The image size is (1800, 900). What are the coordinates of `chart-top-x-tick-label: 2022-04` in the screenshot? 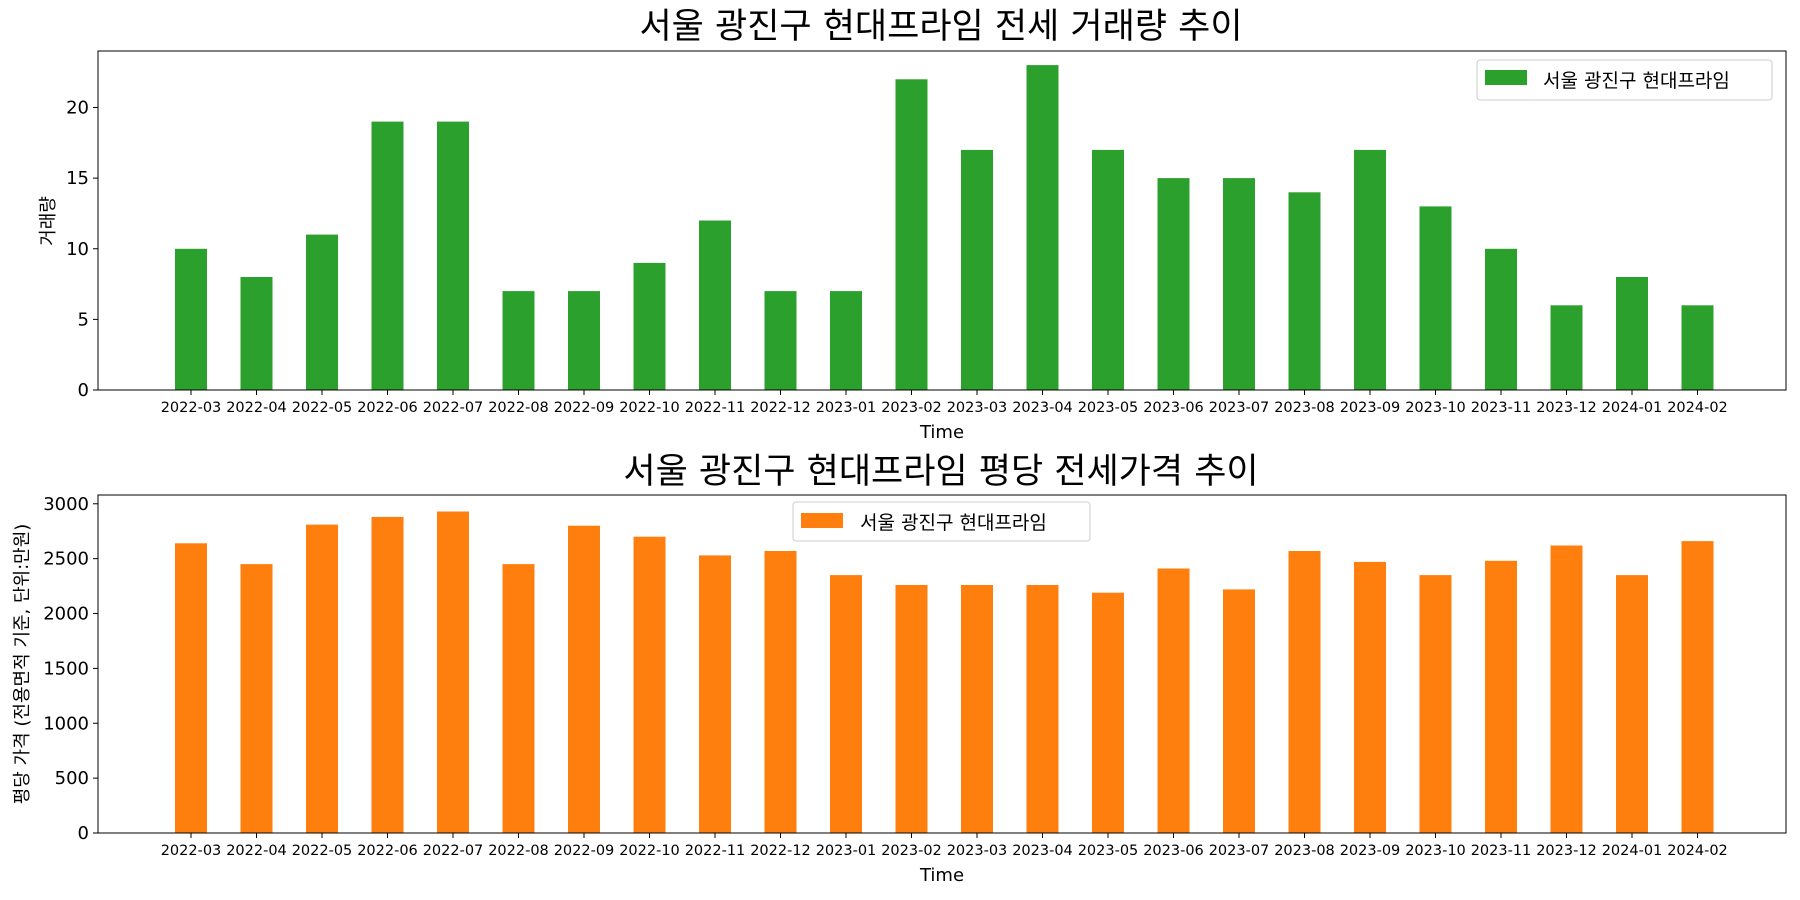 It's located at (256, 408).